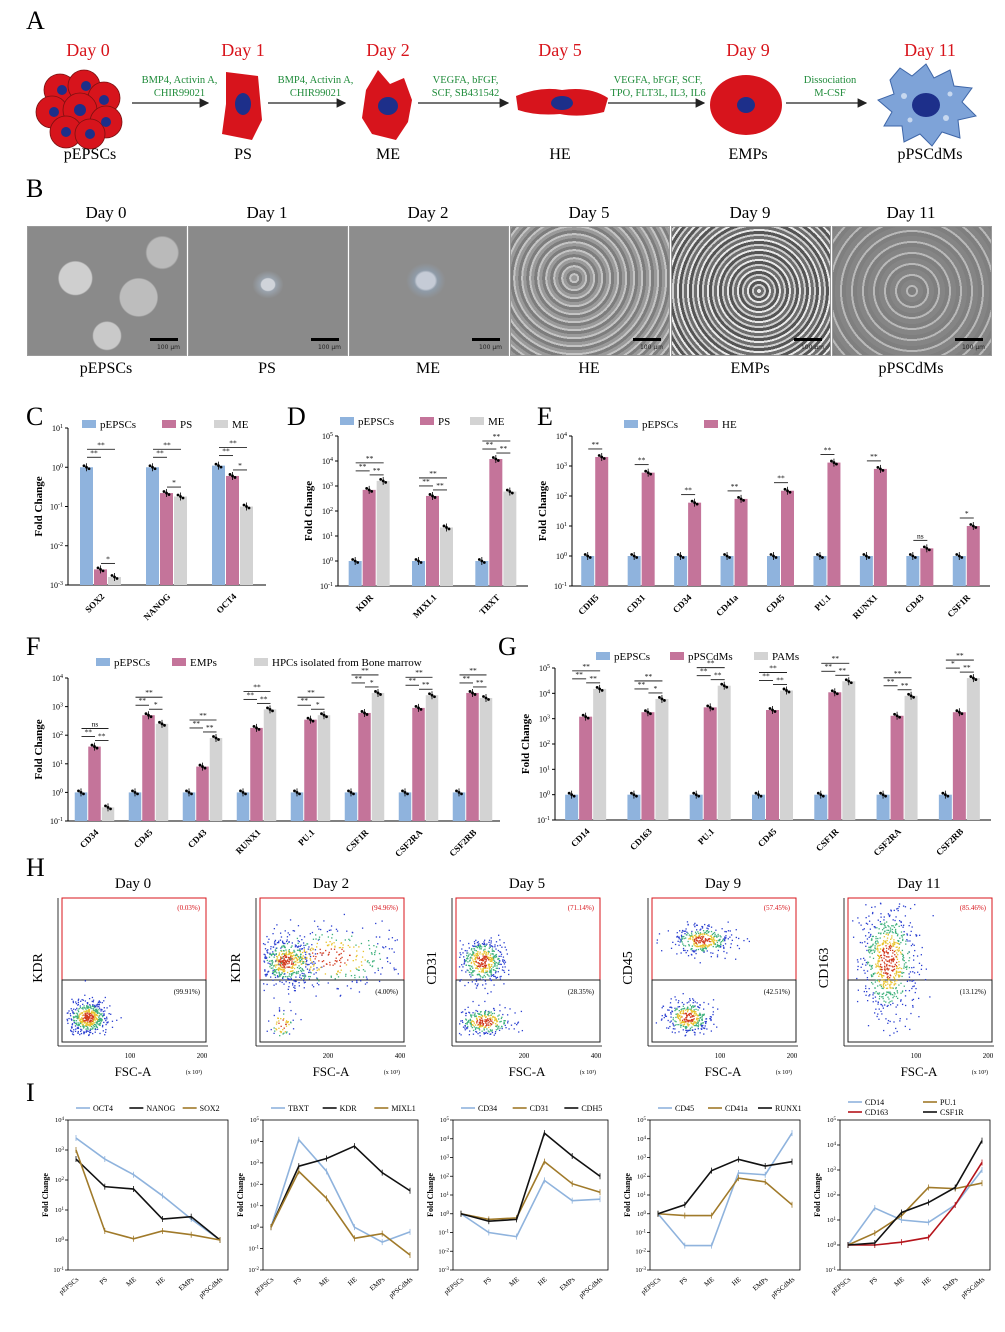 Image resolution: width=1005 pixels, height=1332 pixels. I want to click on micrograph-title: Day 1, so click(267, 212).